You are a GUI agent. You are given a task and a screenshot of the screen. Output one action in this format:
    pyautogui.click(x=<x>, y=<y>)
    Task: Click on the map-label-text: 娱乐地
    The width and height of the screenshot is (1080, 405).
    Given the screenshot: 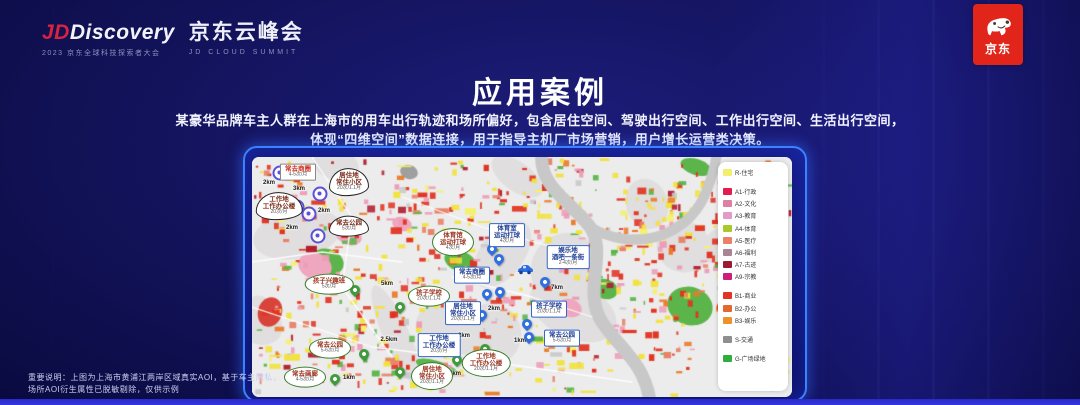 What is the action you would take?
    pyautogui.click(x=568, y=251)
    